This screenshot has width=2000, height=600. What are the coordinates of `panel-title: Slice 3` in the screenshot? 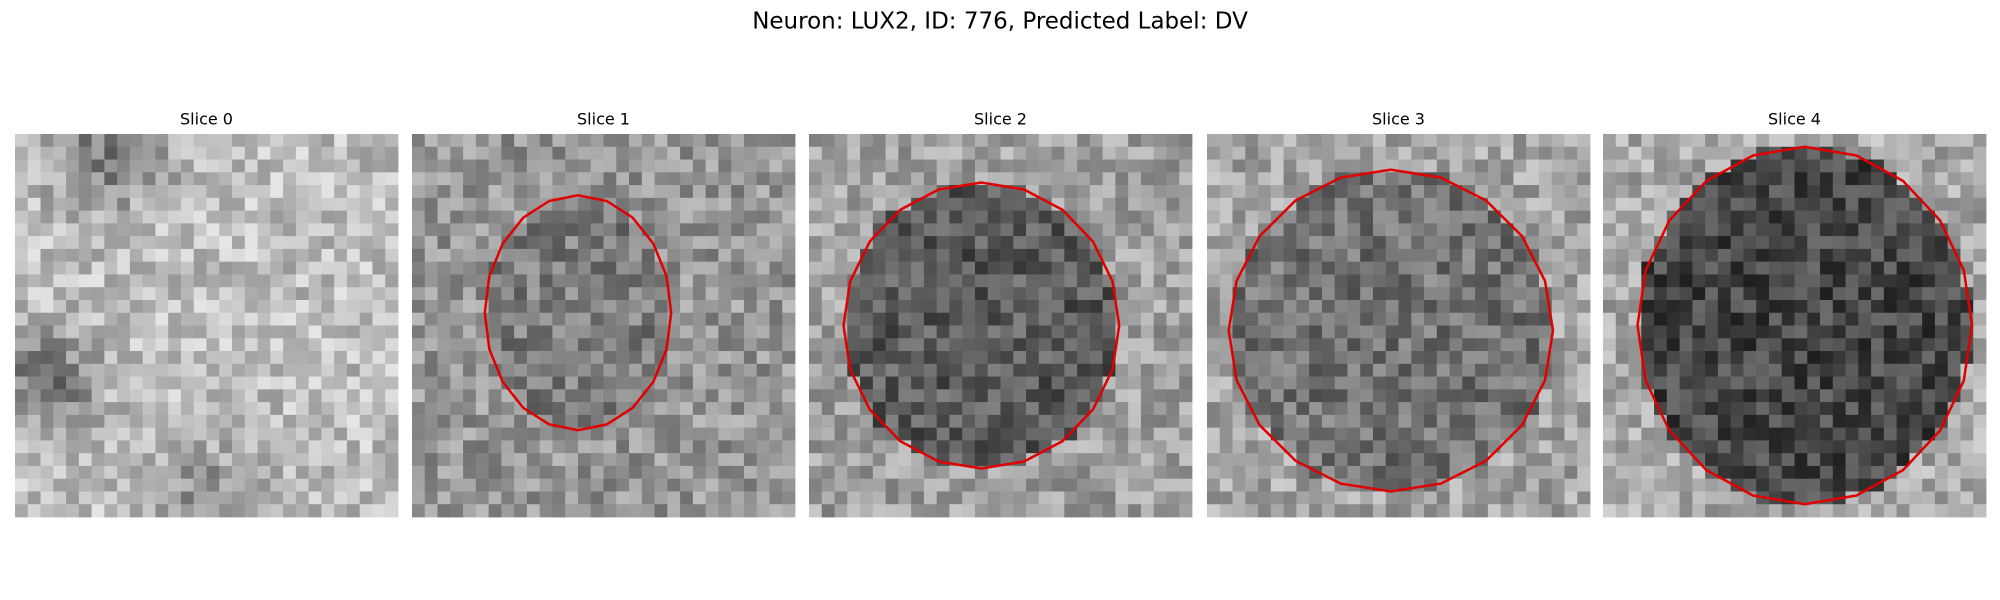 It's located at (1398, 119).